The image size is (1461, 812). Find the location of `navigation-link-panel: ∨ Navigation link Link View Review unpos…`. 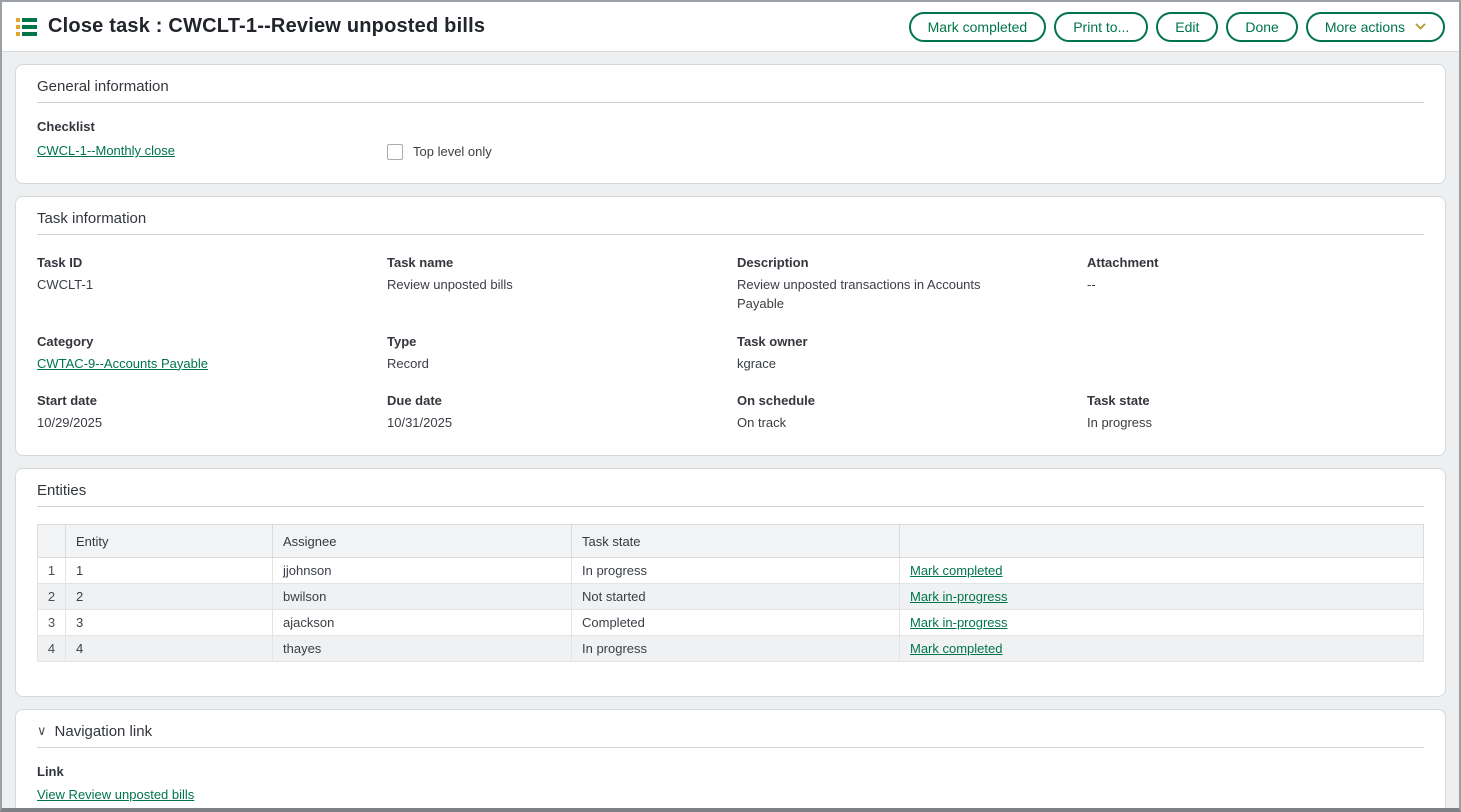

navigation-link-panel: ∨ Navigation link Link View Review unpos… is located at coordinates (730, 758).